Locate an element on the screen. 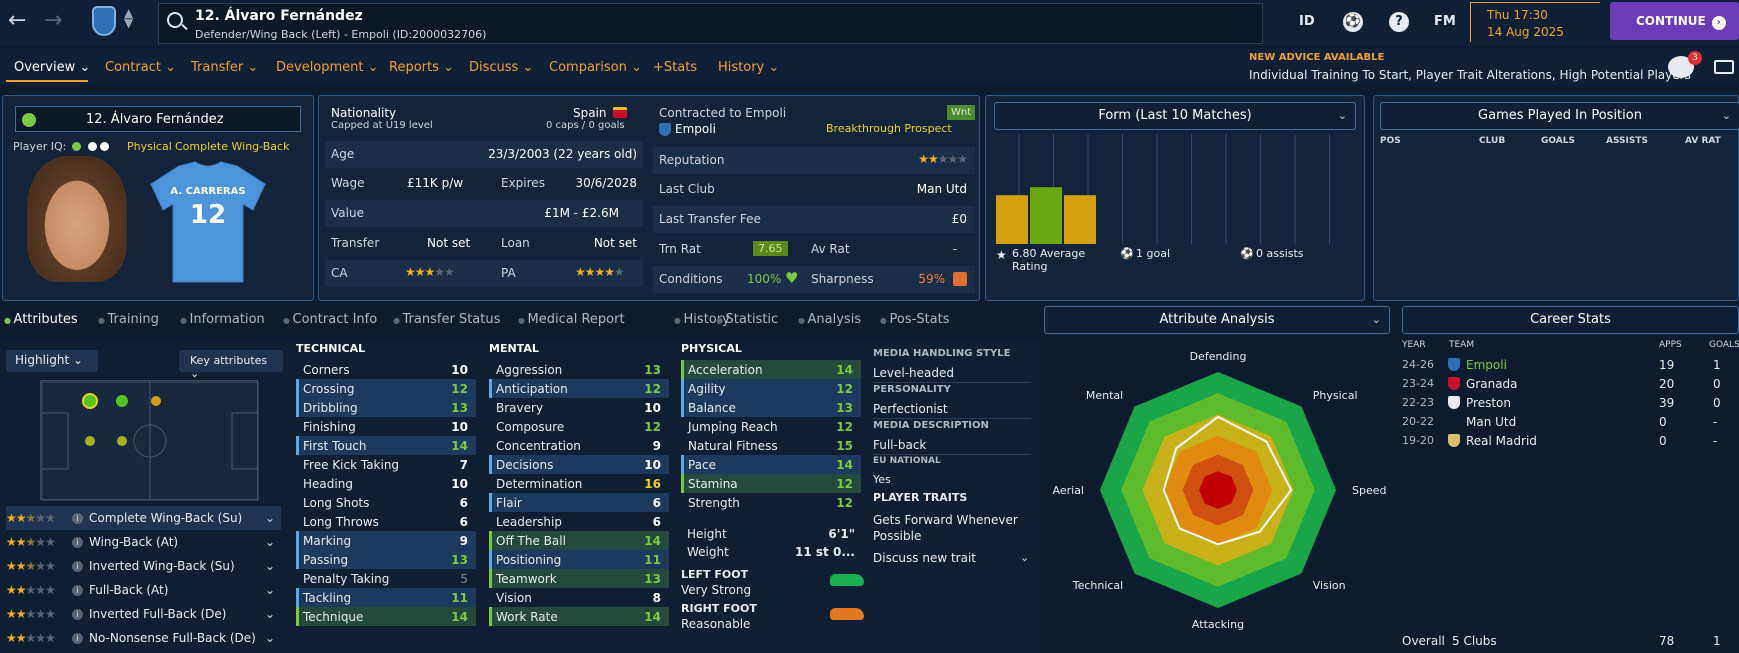 This screenshot has height=653, width=1739. attribute-row: Agility 12 is located at coordinates (771, 388).